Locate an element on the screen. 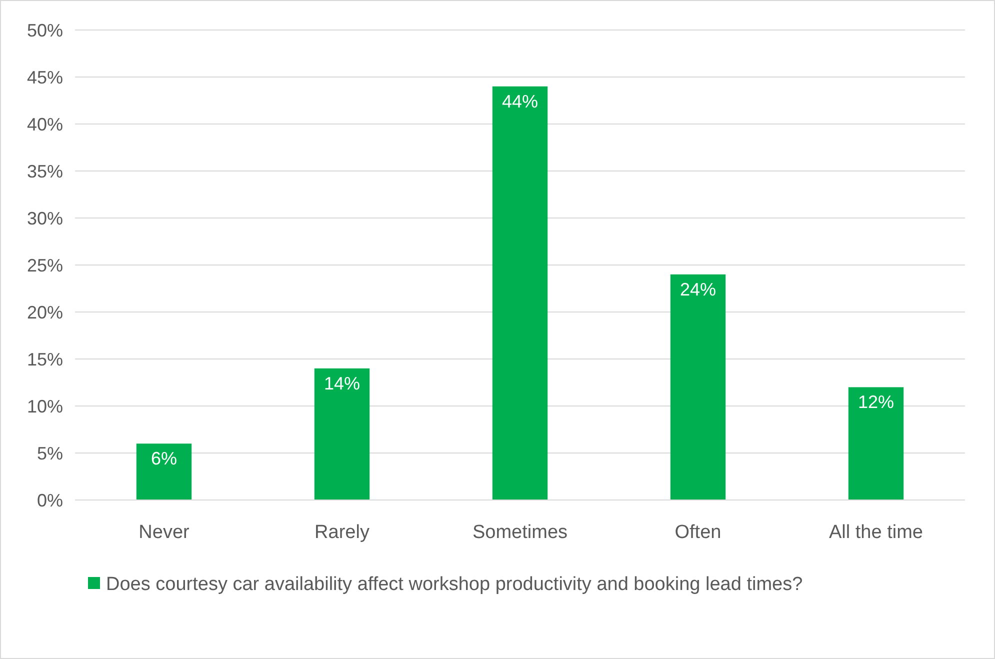  data-label: 12% is located at coordinates (876, 402).